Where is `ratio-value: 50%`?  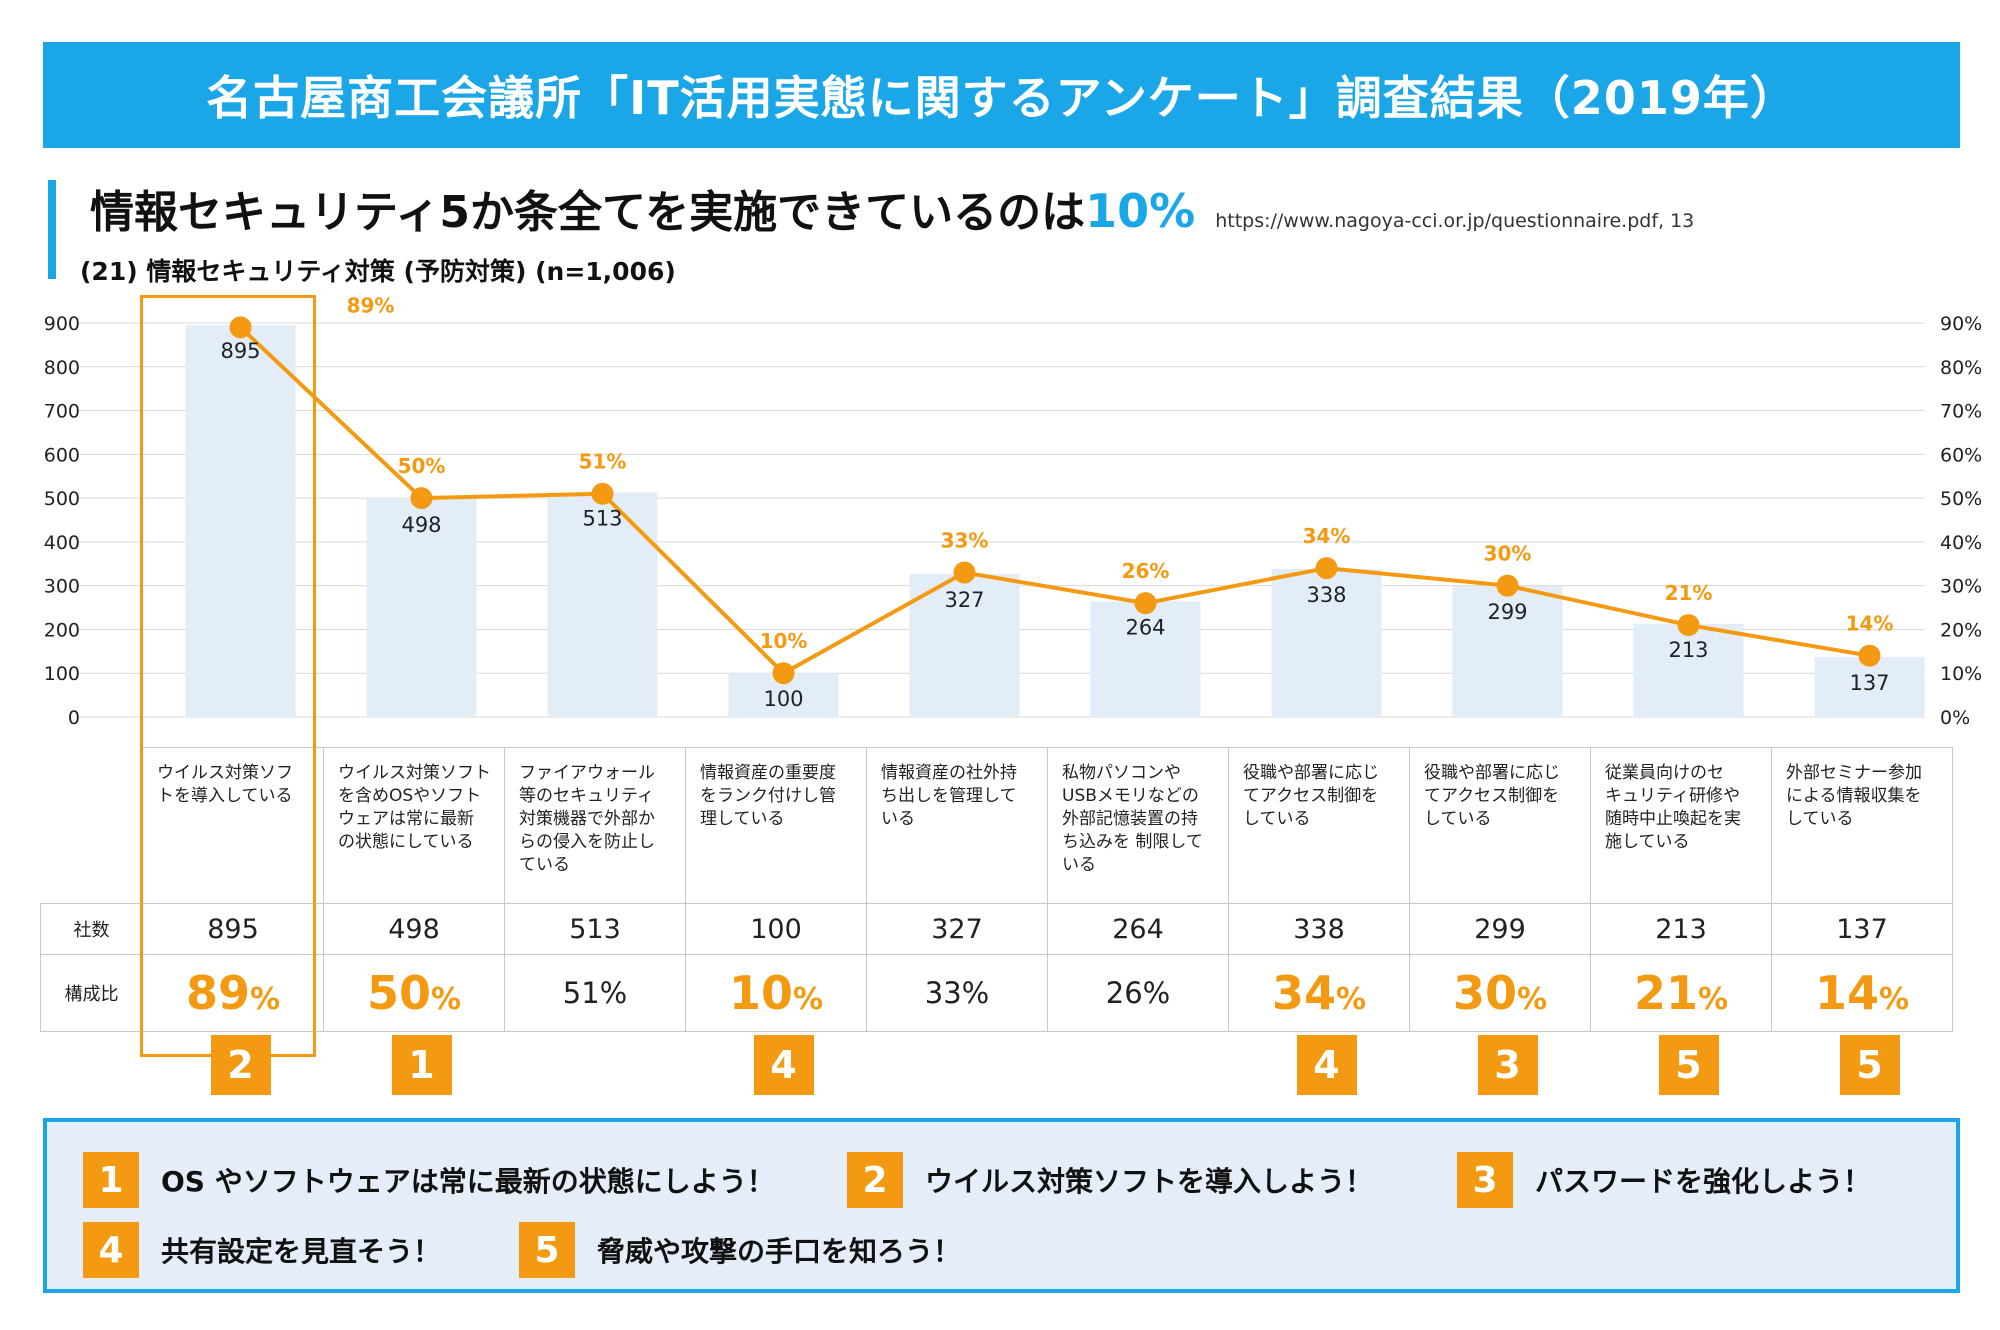
ratio-value: 50% is located at coordinates (414, 993).